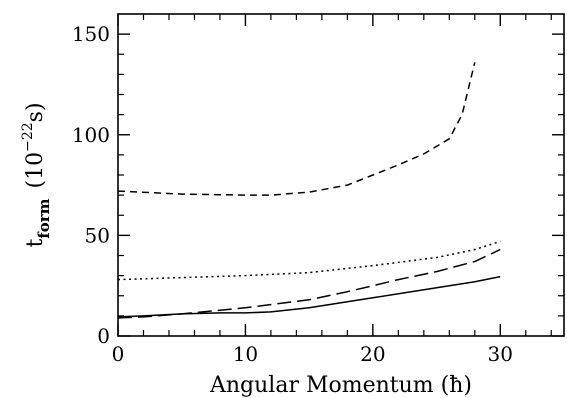 Image resolution: width=567 pixels, height=398 pixels. Describe the element at coordinates (309, 296) in the screenshot. I see `series-line-solid` at that location.